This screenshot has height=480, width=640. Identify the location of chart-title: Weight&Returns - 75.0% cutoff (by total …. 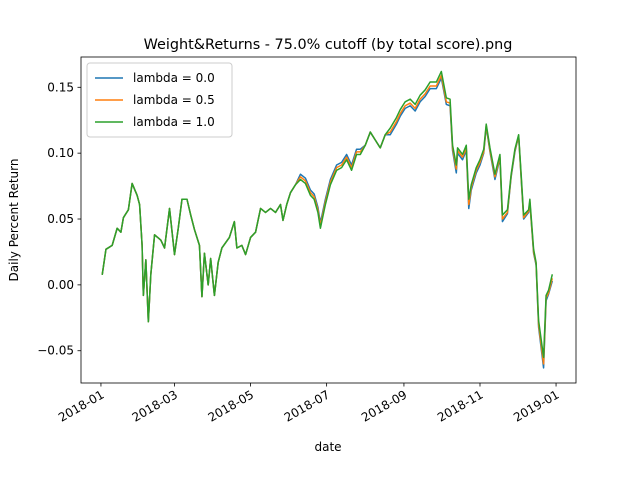
(328, 45).